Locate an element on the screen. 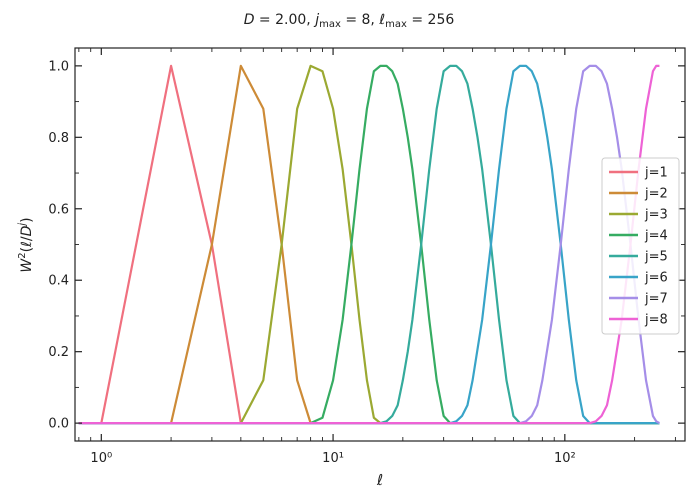 The height and width of the screenshot is (500, 700). chart-title: D = 2.00, jmax = 8, ℓmax = 256 is located at coordinates (349, 21).